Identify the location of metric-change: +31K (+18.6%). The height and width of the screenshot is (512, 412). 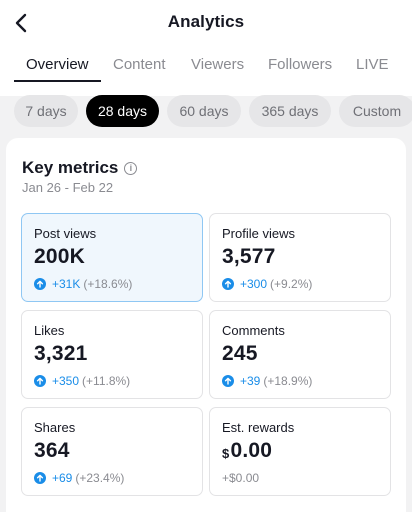
(83, 284).